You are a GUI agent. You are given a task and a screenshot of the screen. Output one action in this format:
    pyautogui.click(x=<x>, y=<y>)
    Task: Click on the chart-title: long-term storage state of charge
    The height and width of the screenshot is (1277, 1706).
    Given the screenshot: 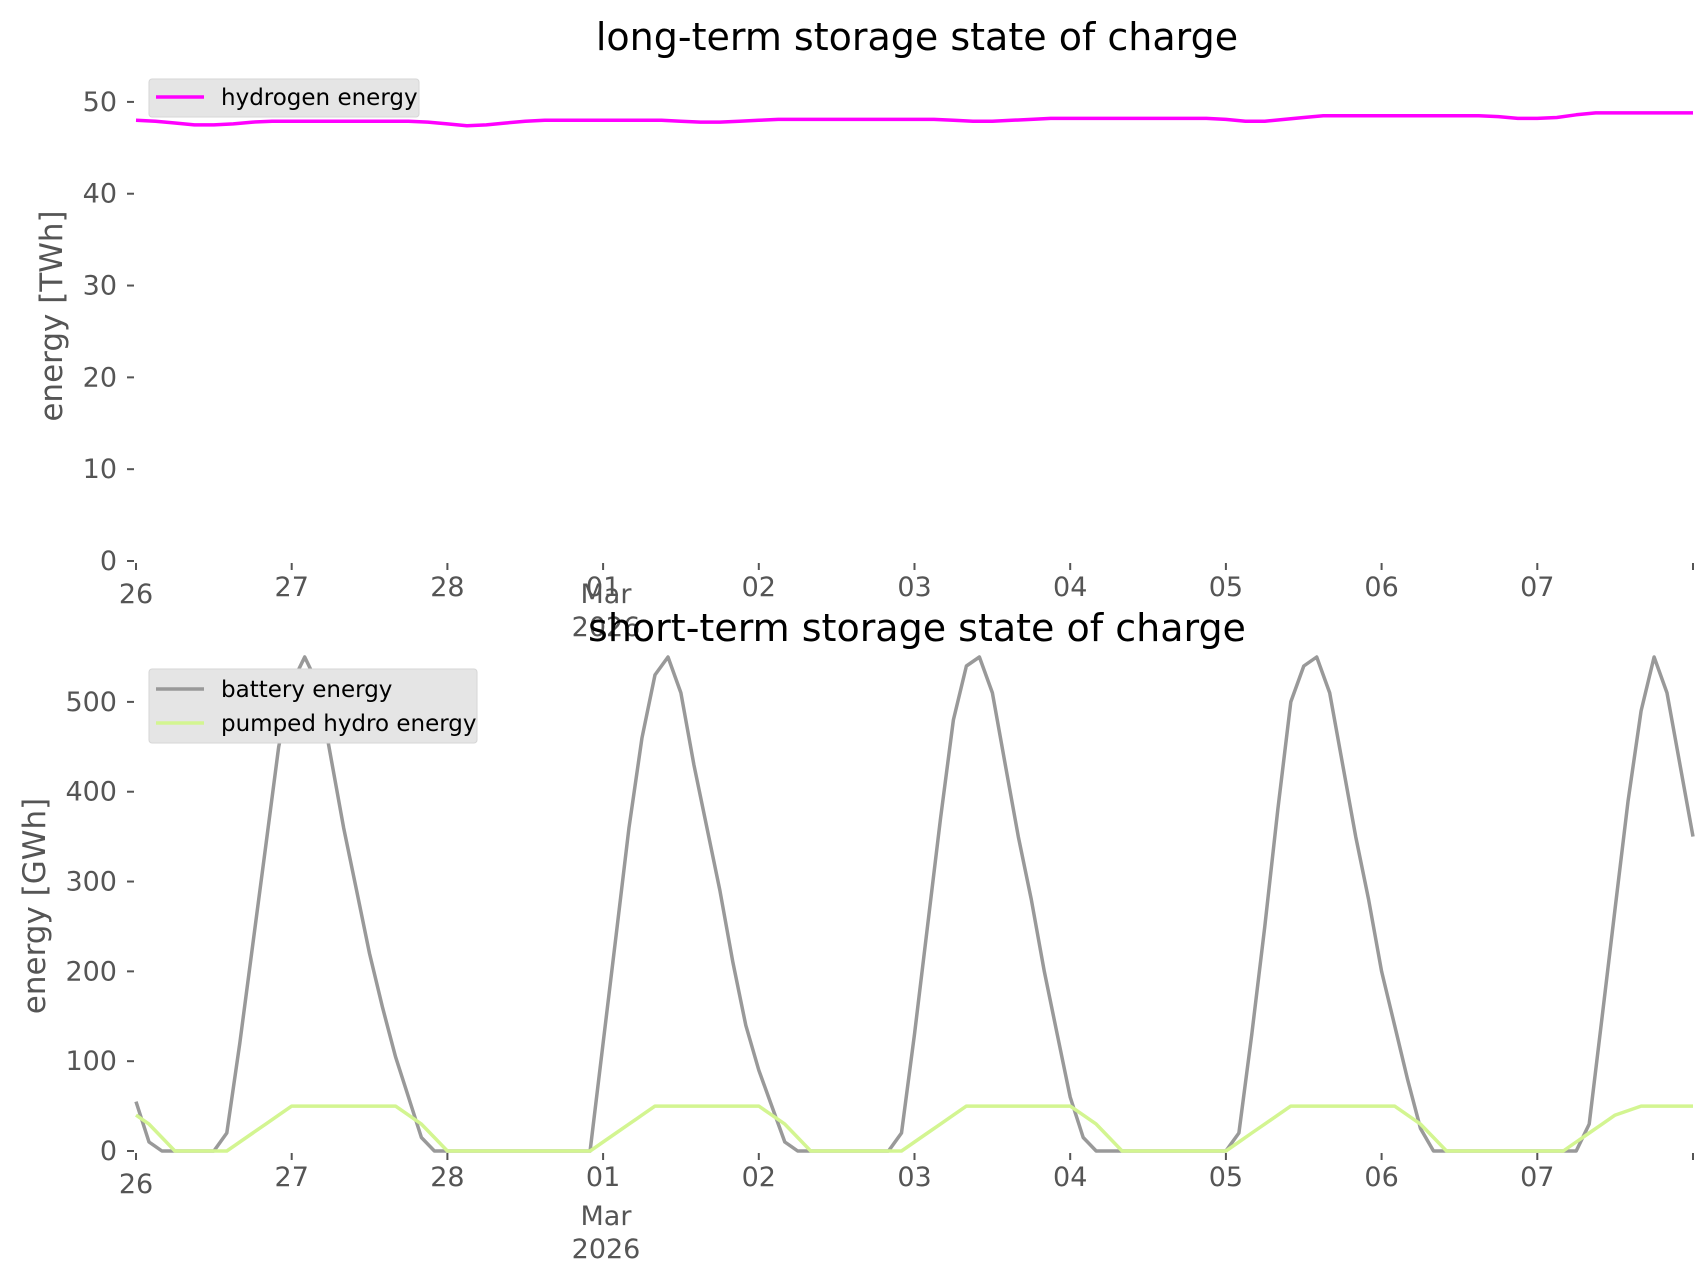 What is the action you would take?
    pyautogui.click(x=917, y=37)
    